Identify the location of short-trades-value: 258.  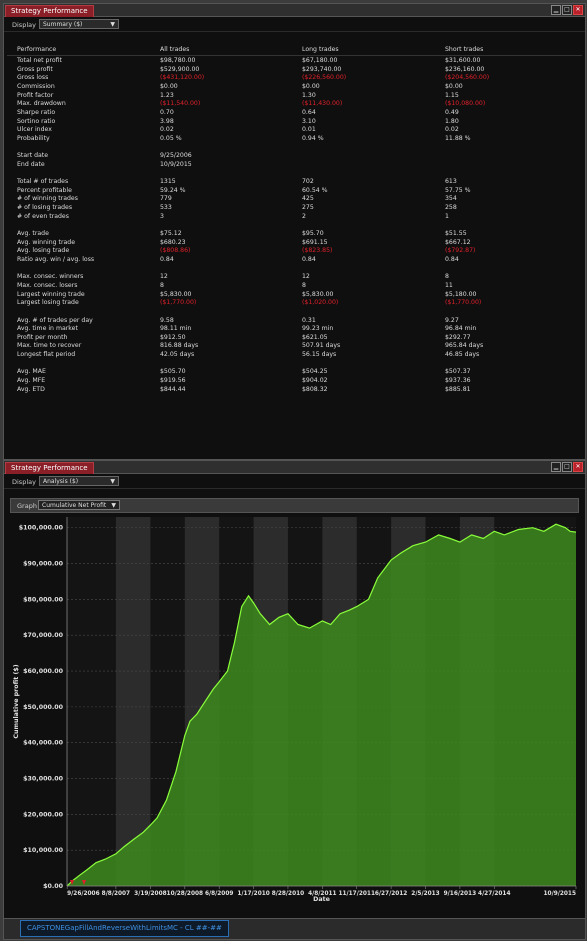
(451, 208).